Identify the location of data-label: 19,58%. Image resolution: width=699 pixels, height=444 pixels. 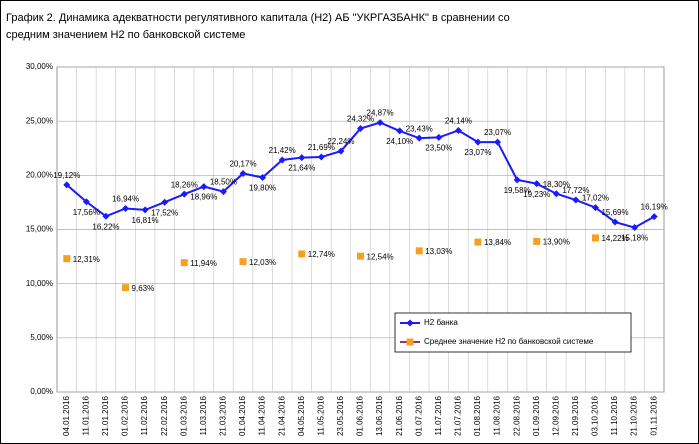
(517, 190).